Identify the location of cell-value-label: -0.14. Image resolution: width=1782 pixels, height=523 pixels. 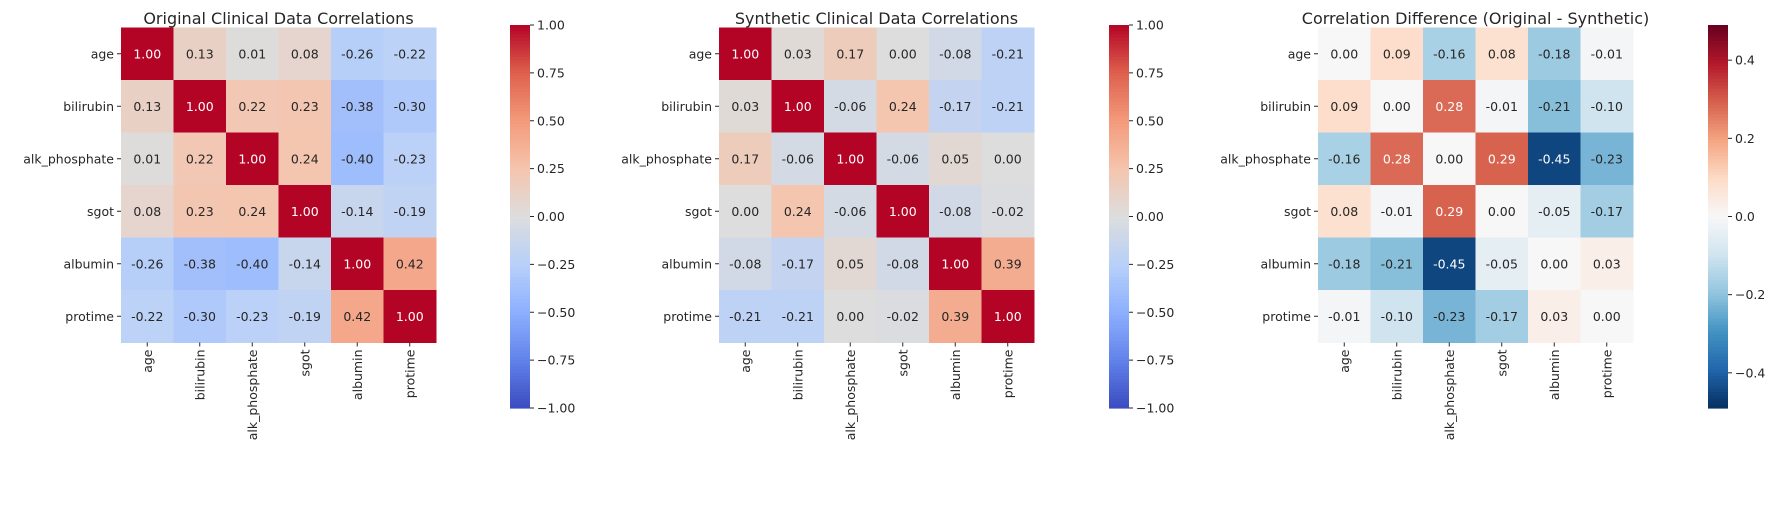
(357, 211).